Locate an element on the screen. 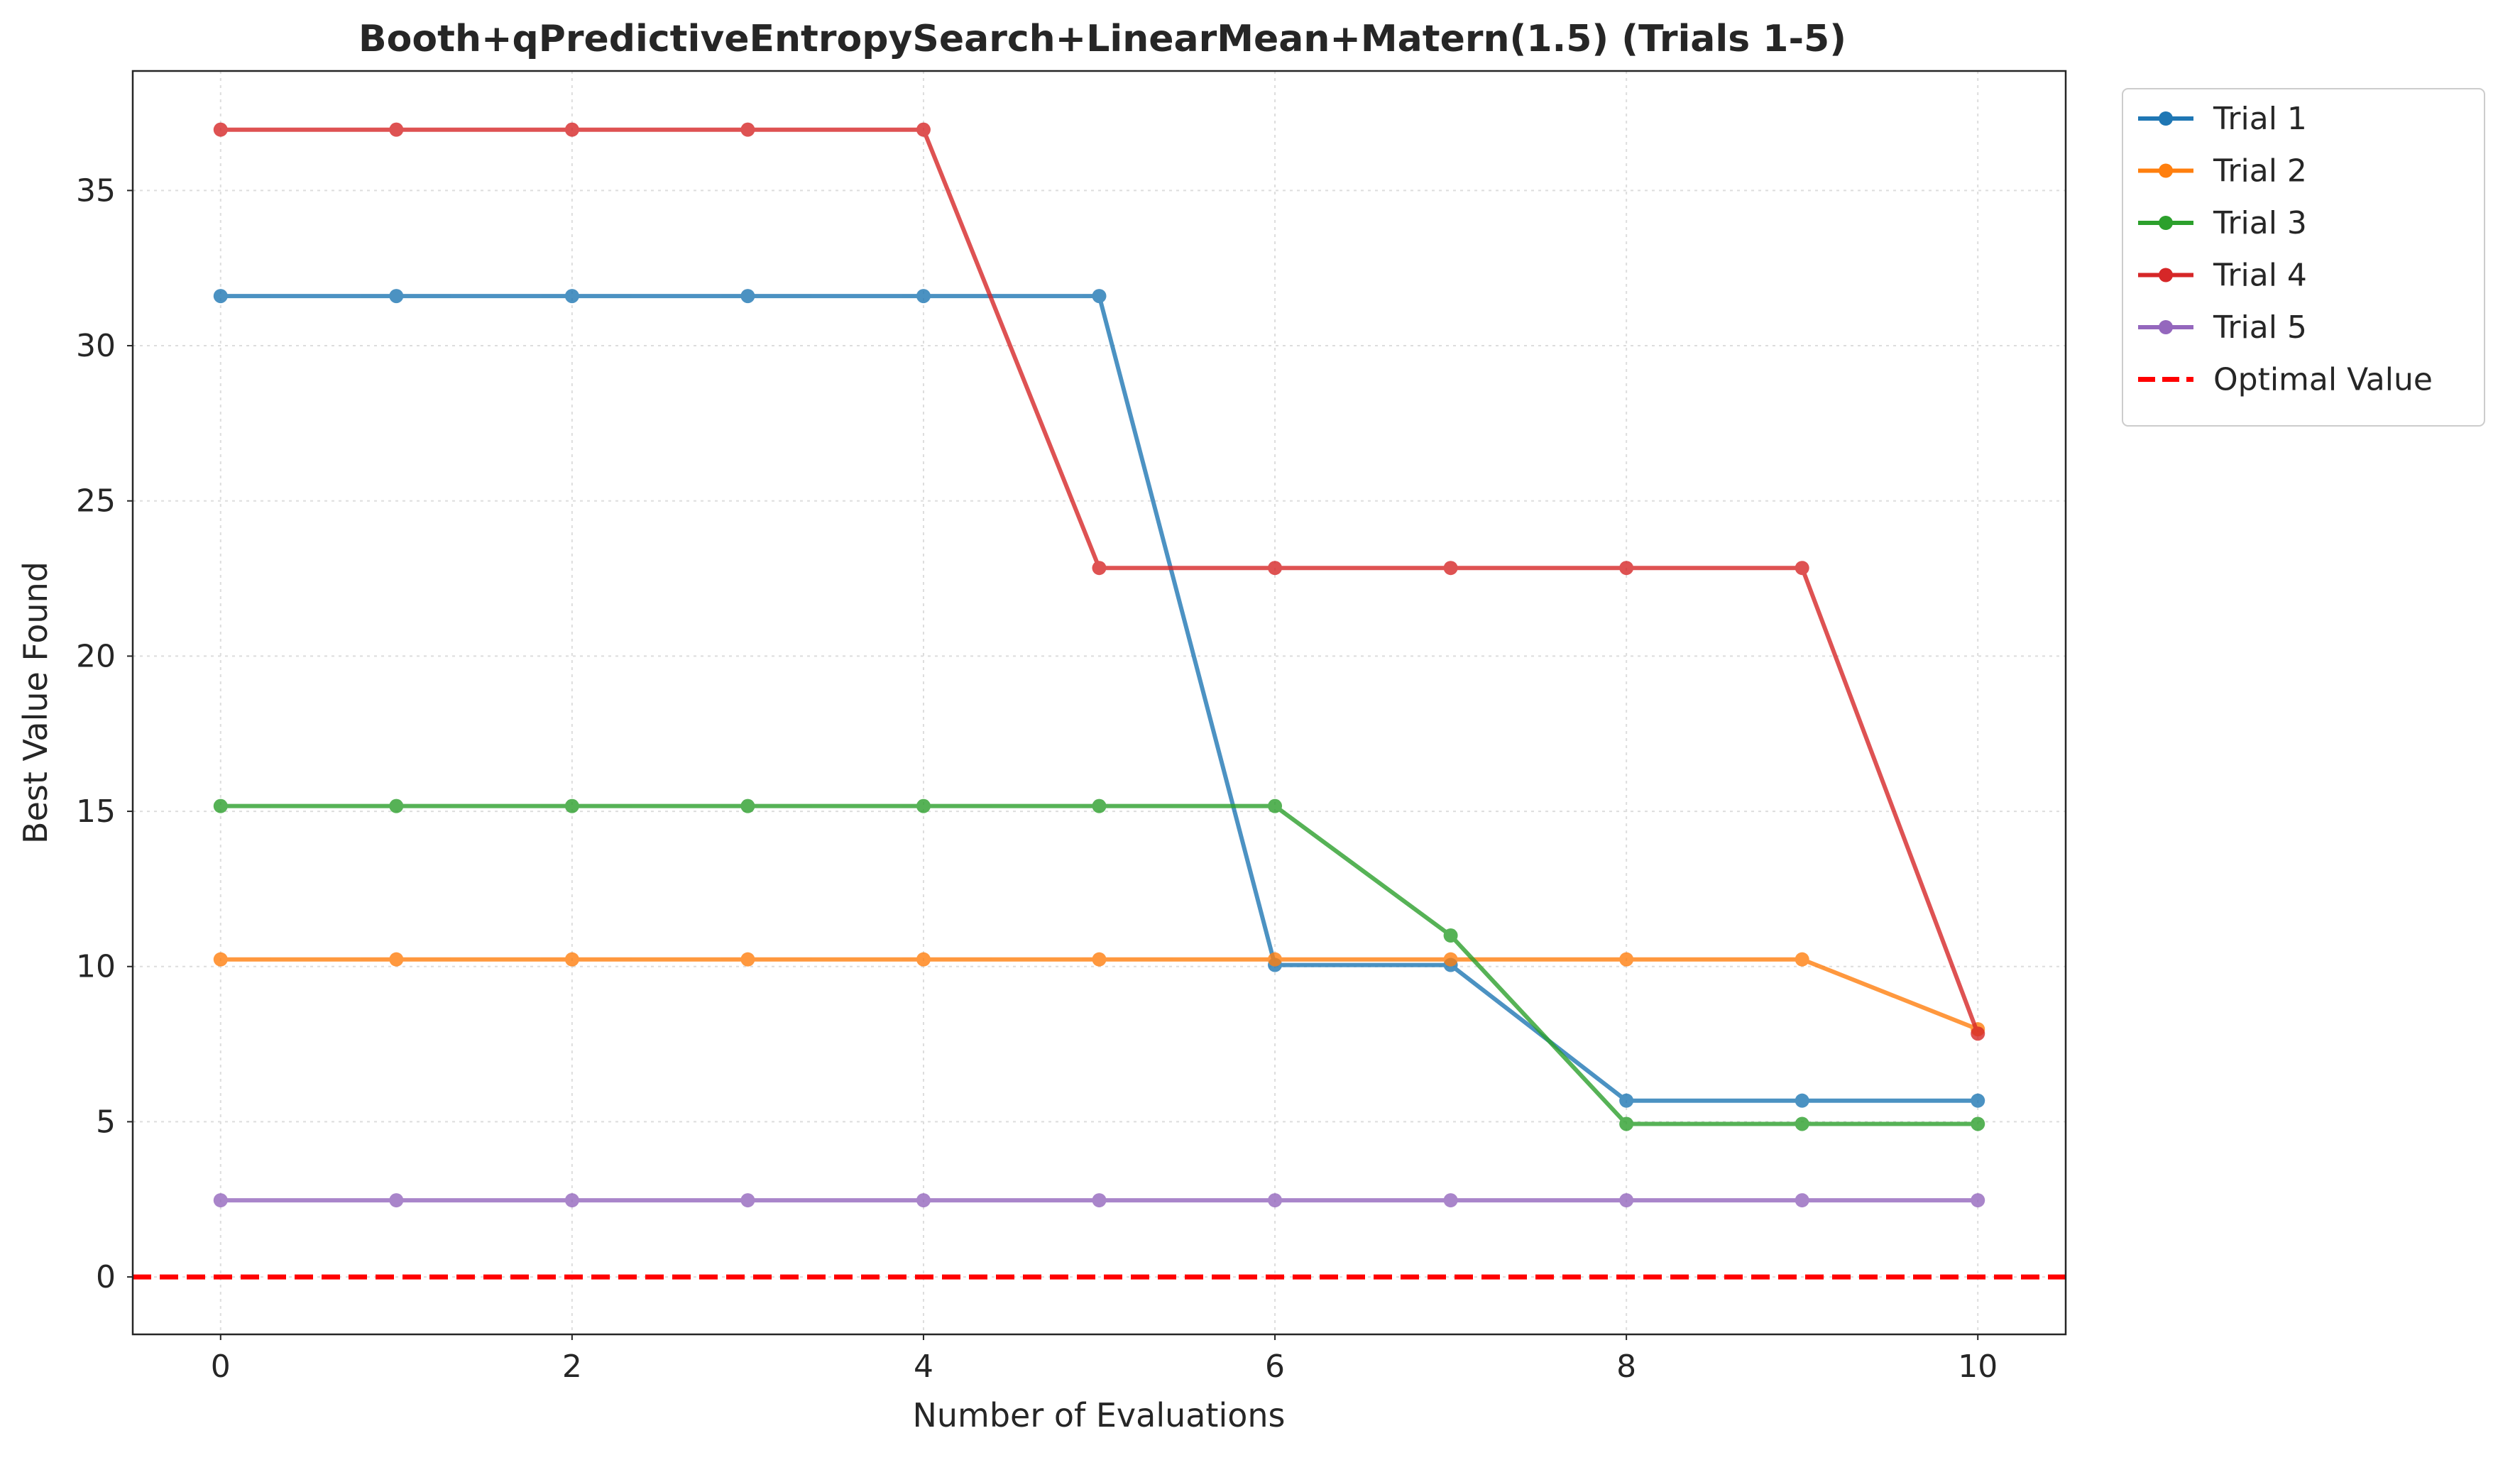 The width and height of the screenshot is (2520, 1460). y-tick-label: 35 is located at coordinates (96, 190).